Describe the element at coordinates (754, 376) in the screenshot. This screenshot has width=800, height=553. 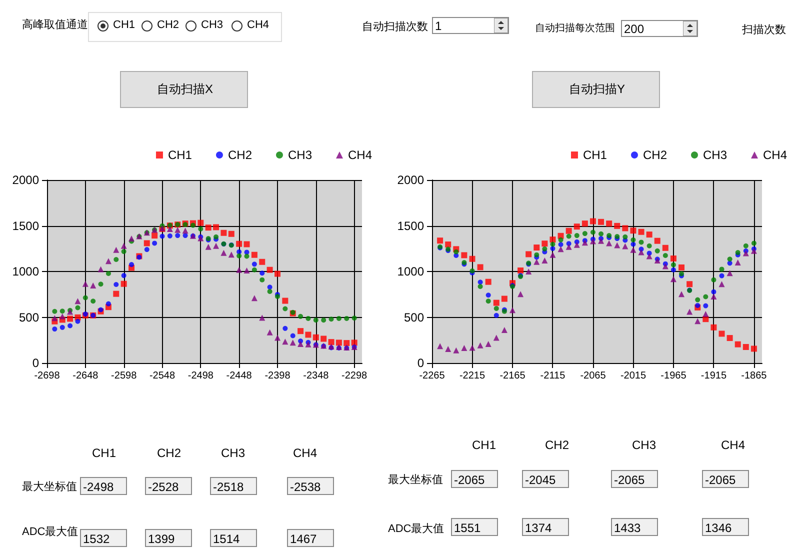
I see `x-tick-label: -1865` at that location.